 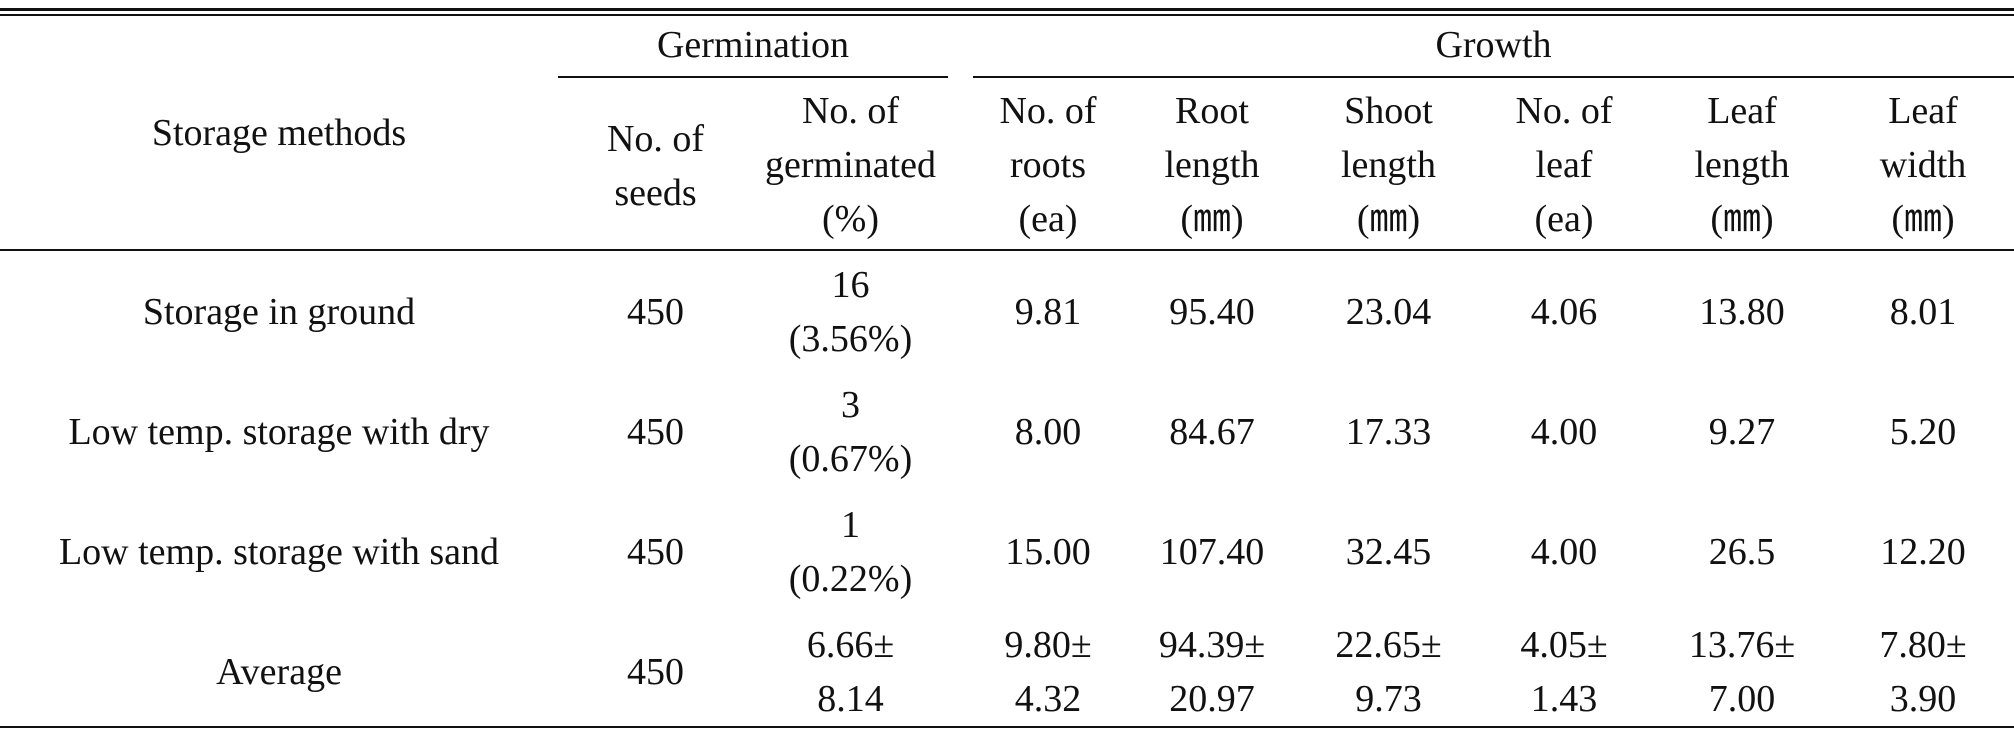 I want to click on table-cell-leaf-width: 8.01, so click(x=1923, y=312).